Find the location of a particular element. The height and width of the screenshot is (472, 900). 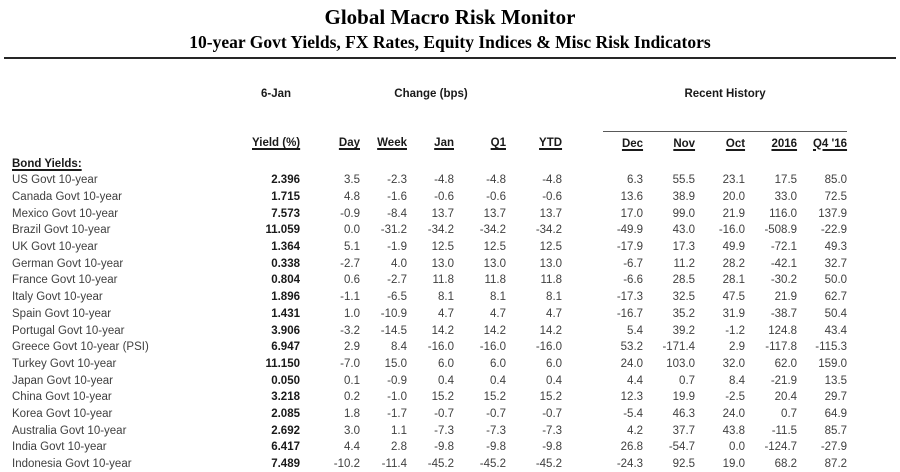

row-label: Japan Govt 10-year is located at coordinates (63, 380).